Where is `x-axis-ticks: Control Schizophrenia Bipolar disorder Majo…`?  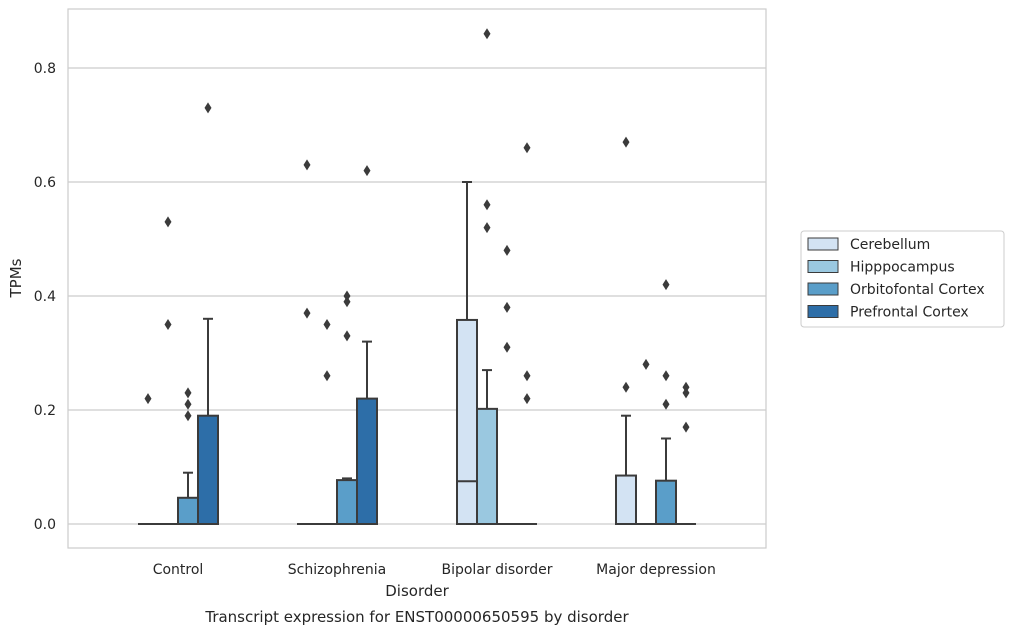 x-axis-ticks: Control Schizophrenia Bipolar disorder Majo… is located at coordinates (434, 570).